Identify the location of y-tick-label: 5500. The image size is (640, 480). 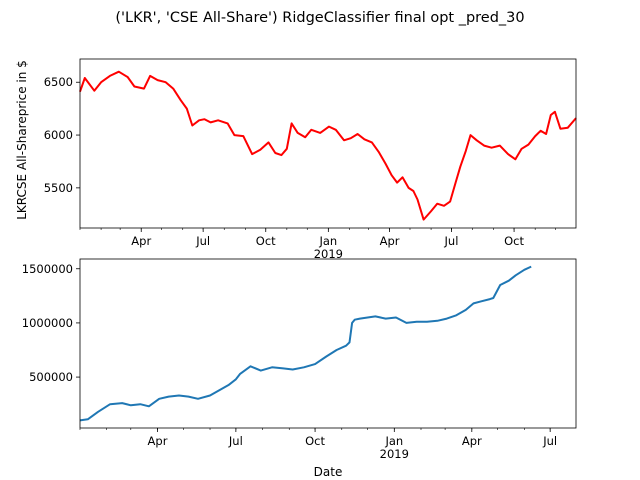
(58, 188).